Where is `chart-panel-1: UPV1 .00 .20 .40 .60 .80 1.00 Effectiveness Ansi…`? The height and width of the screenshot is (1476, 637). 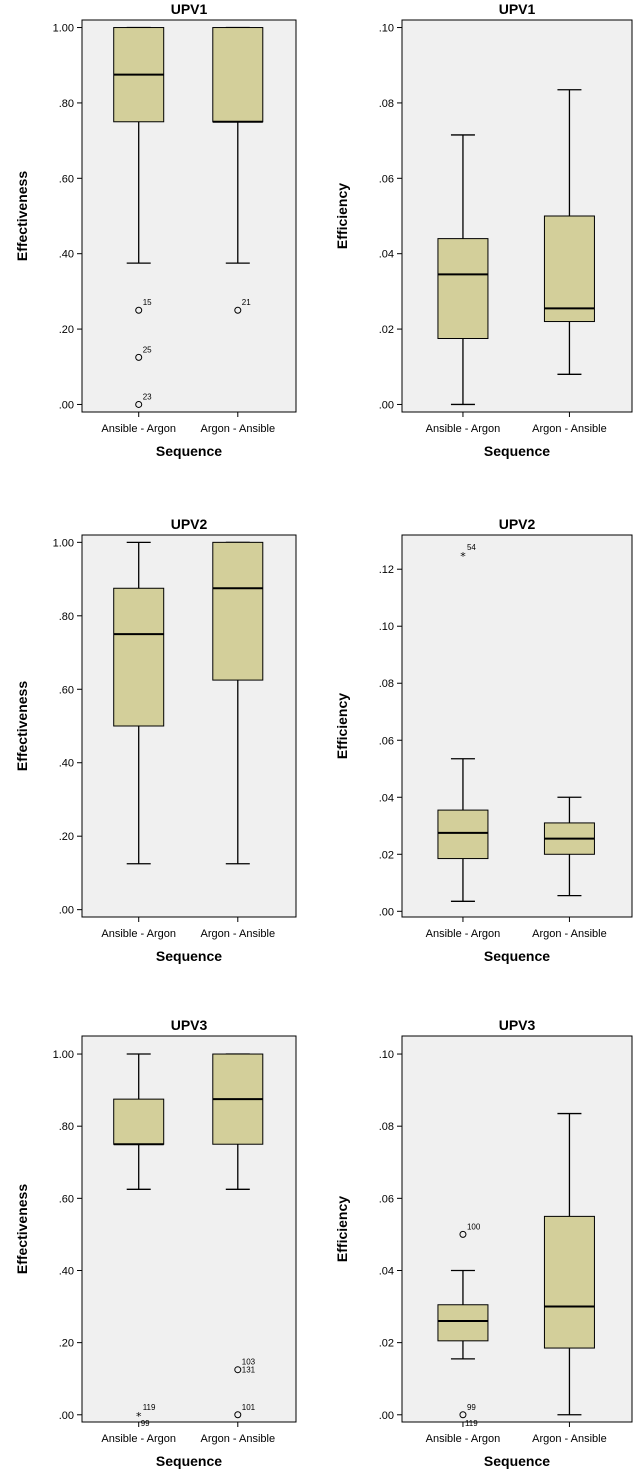
chart-panel-1: UPV1 .00 .20 .40 .60 .80 1.00 Effectiveness Ansi… is located at coordinates (155, 230).